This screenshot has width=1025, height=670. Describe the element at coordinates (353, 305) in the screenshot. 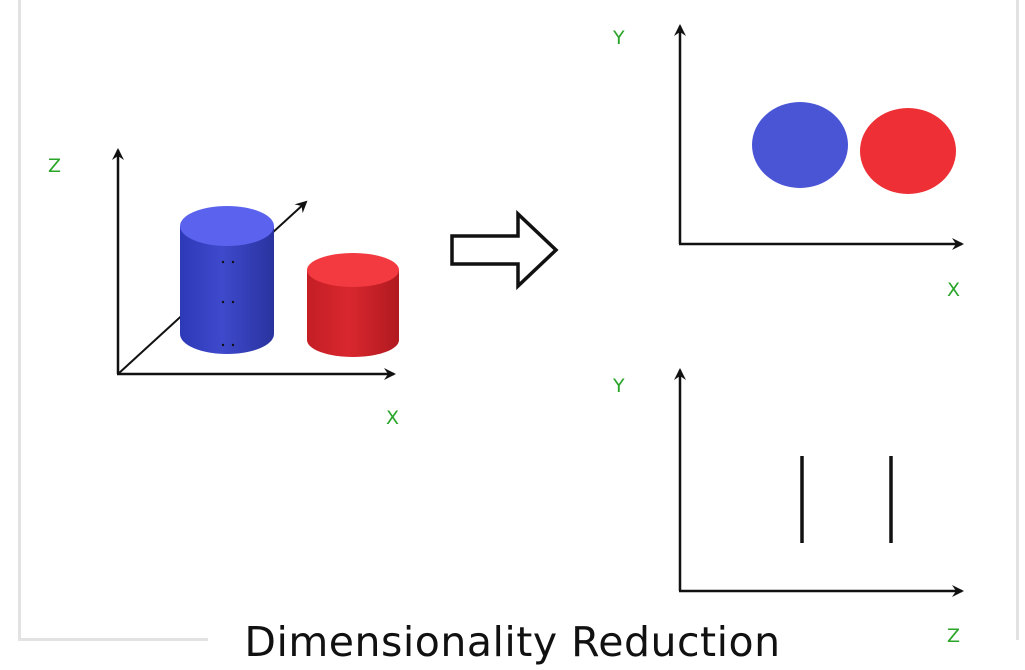

I see `red-cylinder` at that location.